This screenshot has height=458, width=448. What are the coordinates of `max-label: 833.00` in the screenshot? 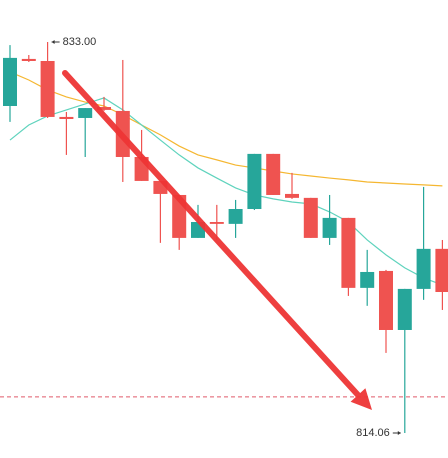 It's located at (80, 42).